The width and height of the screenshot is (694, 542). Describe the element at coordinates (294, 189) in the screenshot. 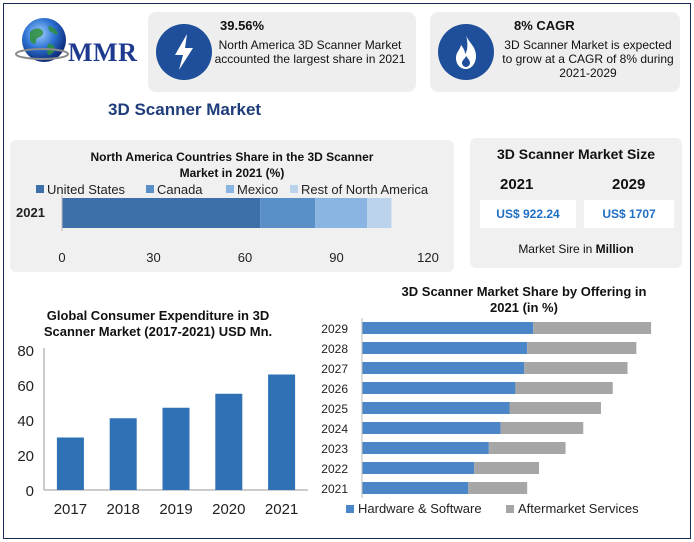

I see `legend-swatch-rest-of-north-america` at that location.